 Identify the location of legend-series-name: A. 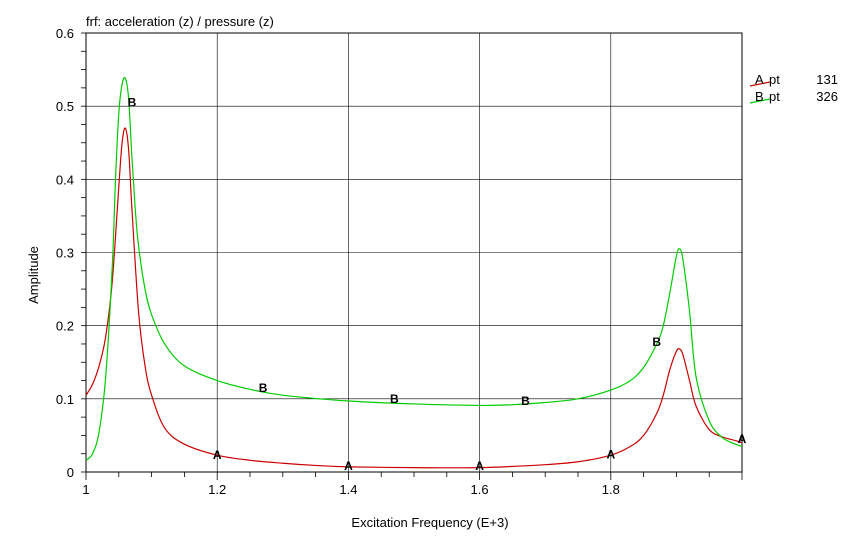
(759, 79).